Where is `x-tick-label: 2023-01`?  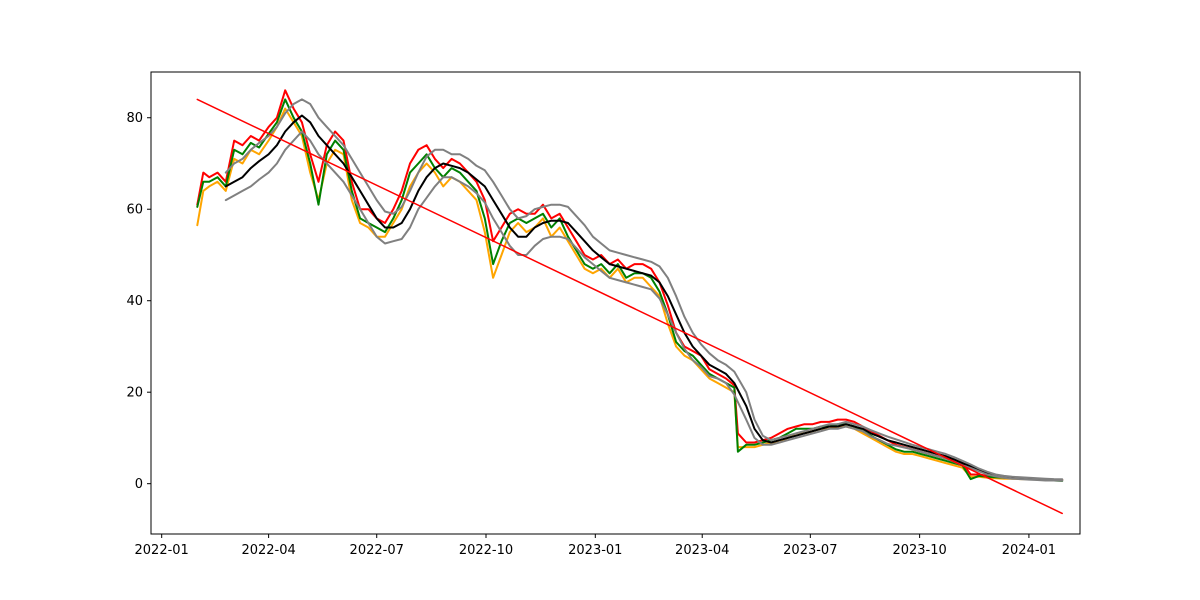 x-tick-label: 2023-01 is located at coordinates (595, 550).